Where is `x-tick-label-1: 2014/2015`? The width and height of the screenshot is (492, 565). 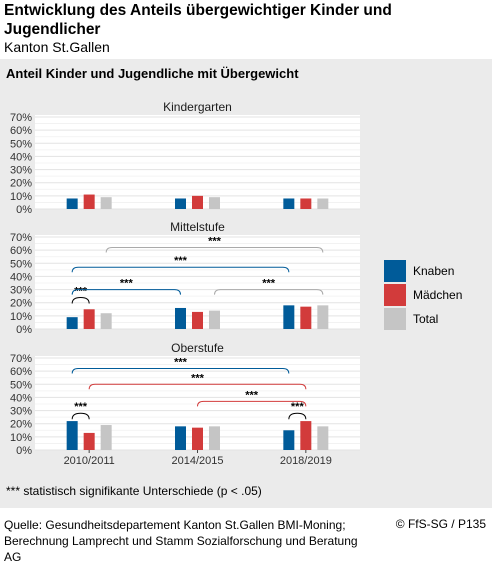 x-tick-label-1: 2014/2015 is located at coordinates (198, 461).